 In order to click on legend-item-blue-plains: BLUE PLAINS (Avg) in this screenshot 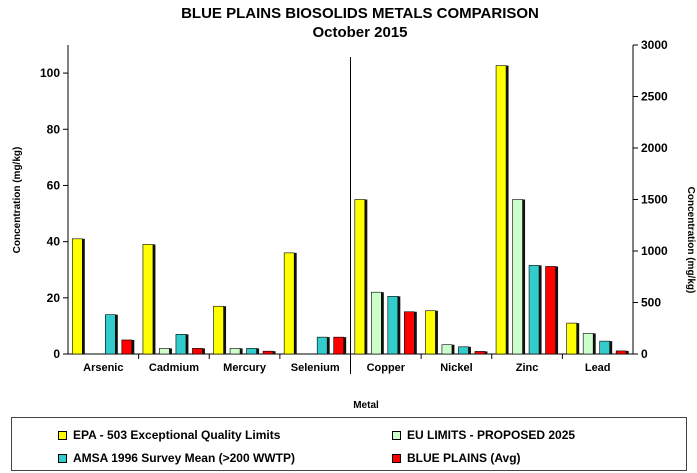, I will do `click(456, 458)`.